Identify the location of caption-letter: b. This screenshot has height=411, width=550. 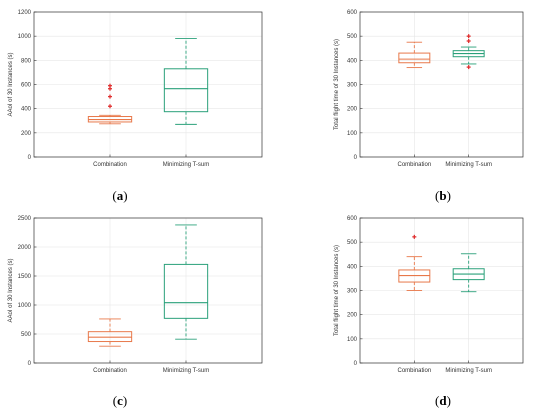
(442, 195).